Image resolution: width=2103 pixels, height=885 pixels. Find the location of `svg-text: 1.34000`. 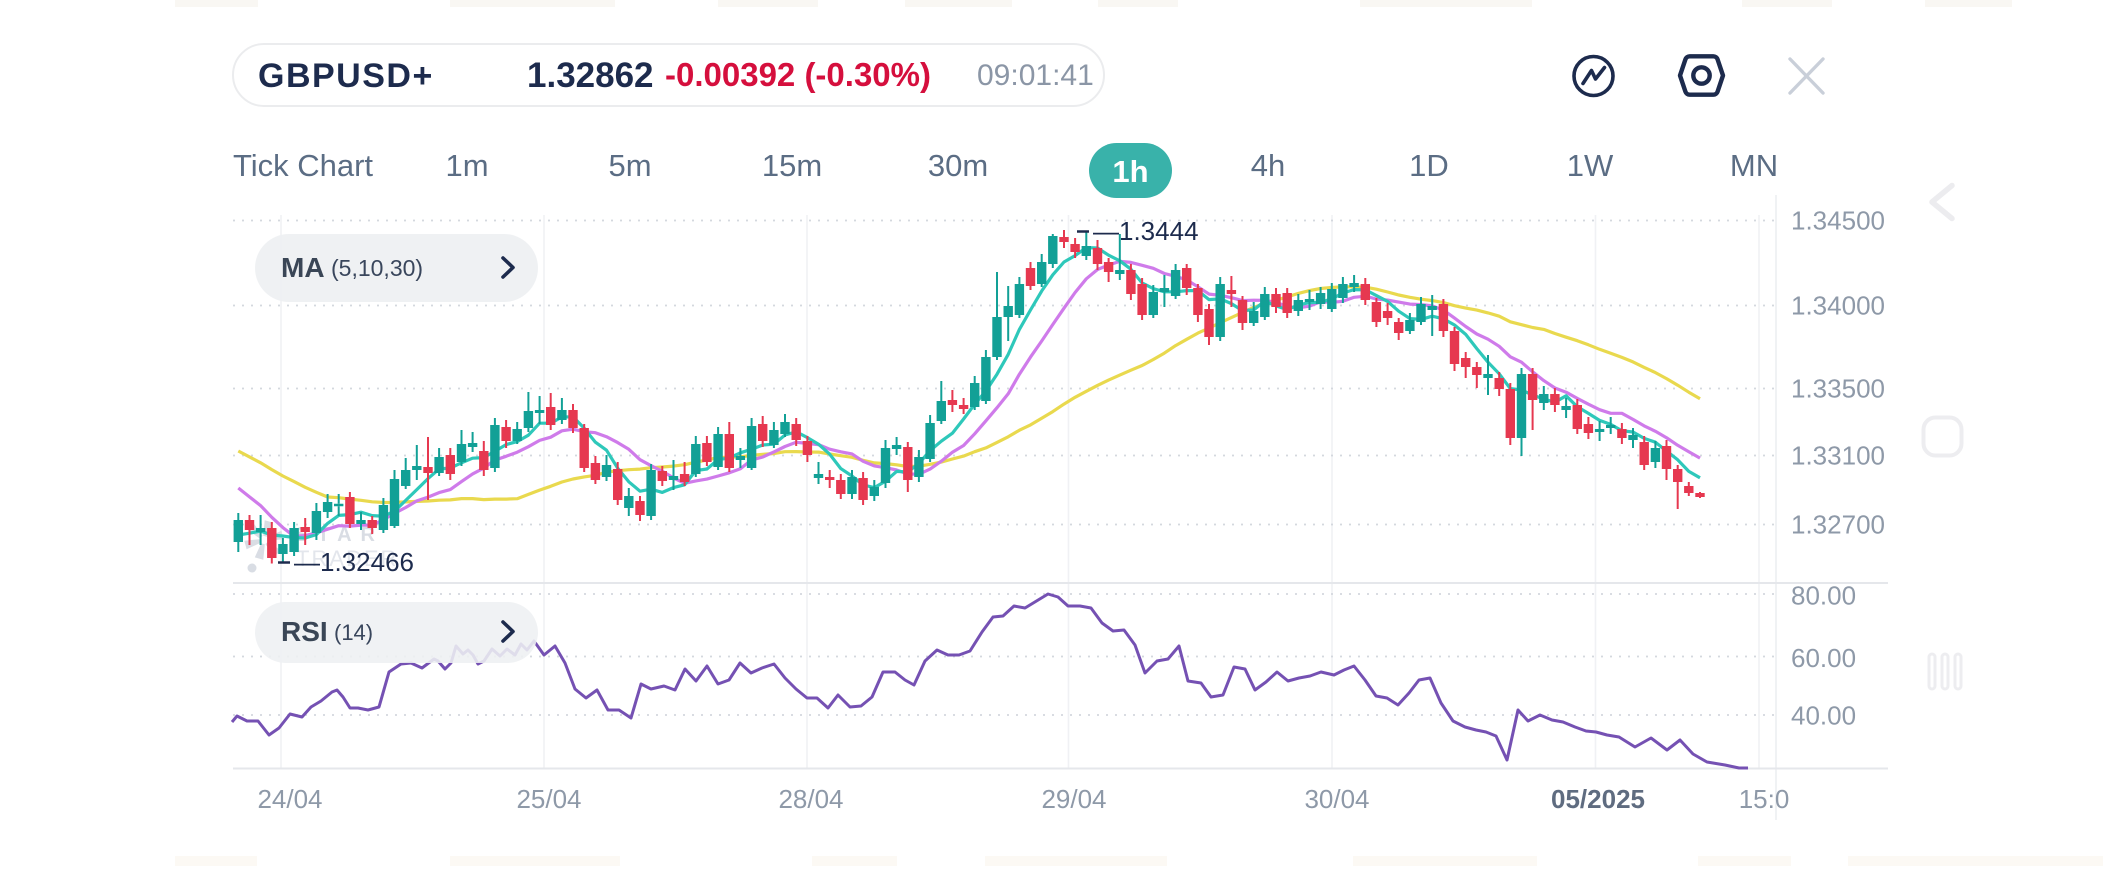

svg-text: 1.34000 is located at coordinates (1838, 306).